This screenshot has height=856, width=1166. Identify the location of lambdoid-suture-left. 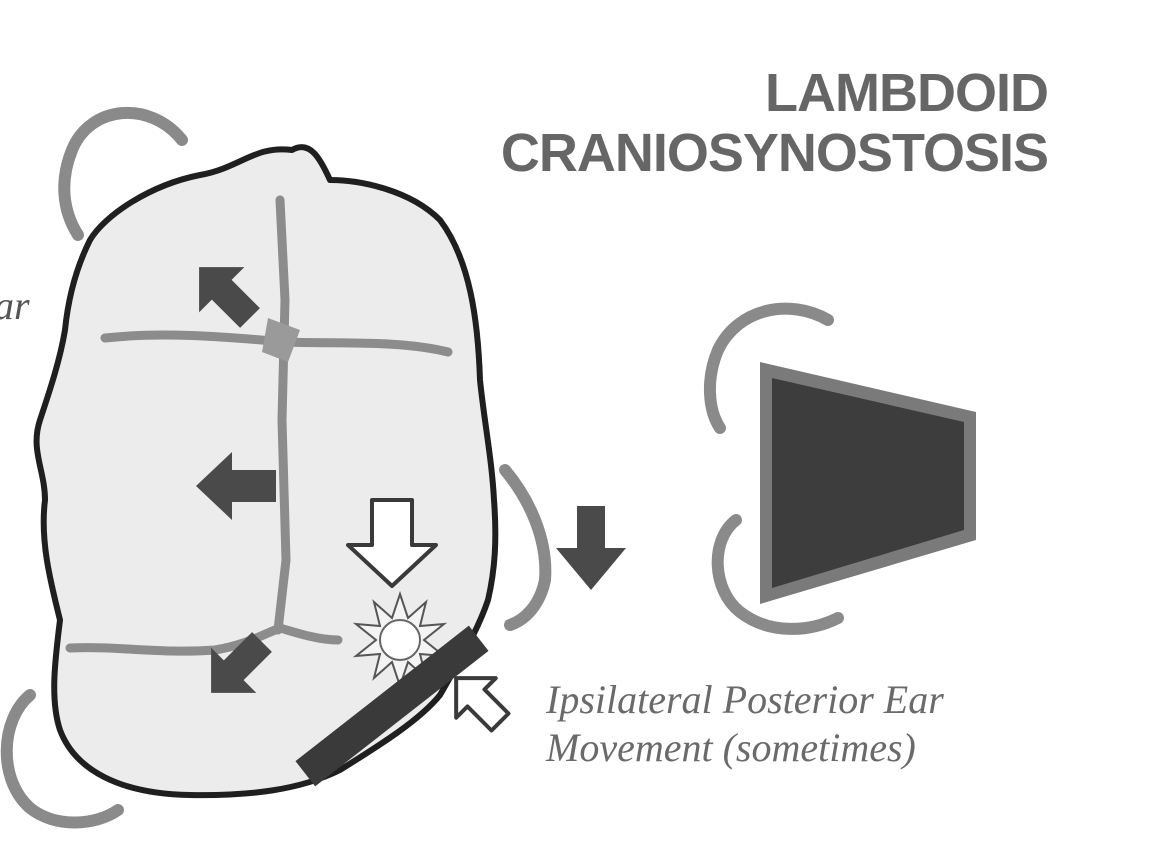
(175, 639).